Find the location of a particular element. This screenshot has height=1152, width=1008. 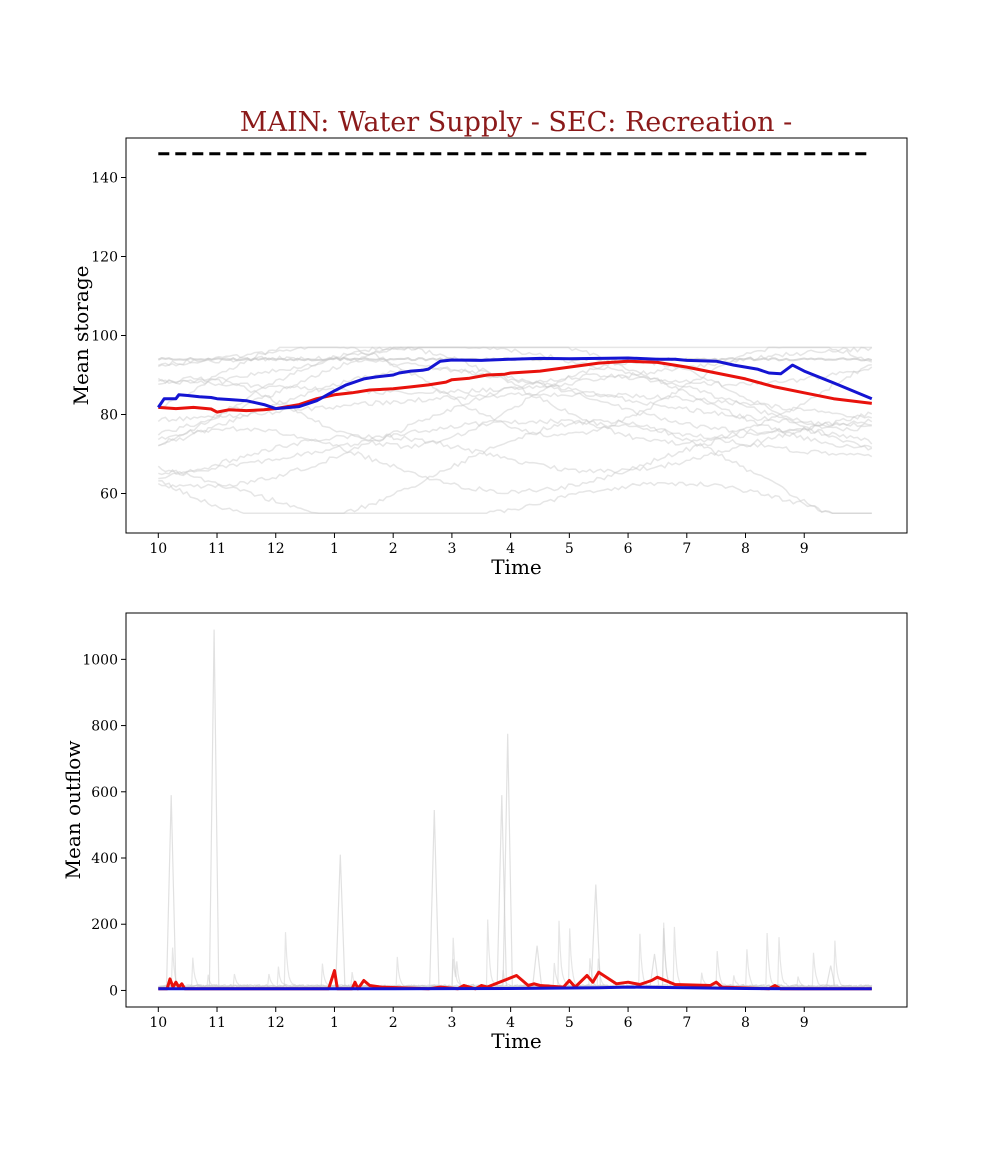

y-tick-label: 1000 is located at coordinates (100, 660).